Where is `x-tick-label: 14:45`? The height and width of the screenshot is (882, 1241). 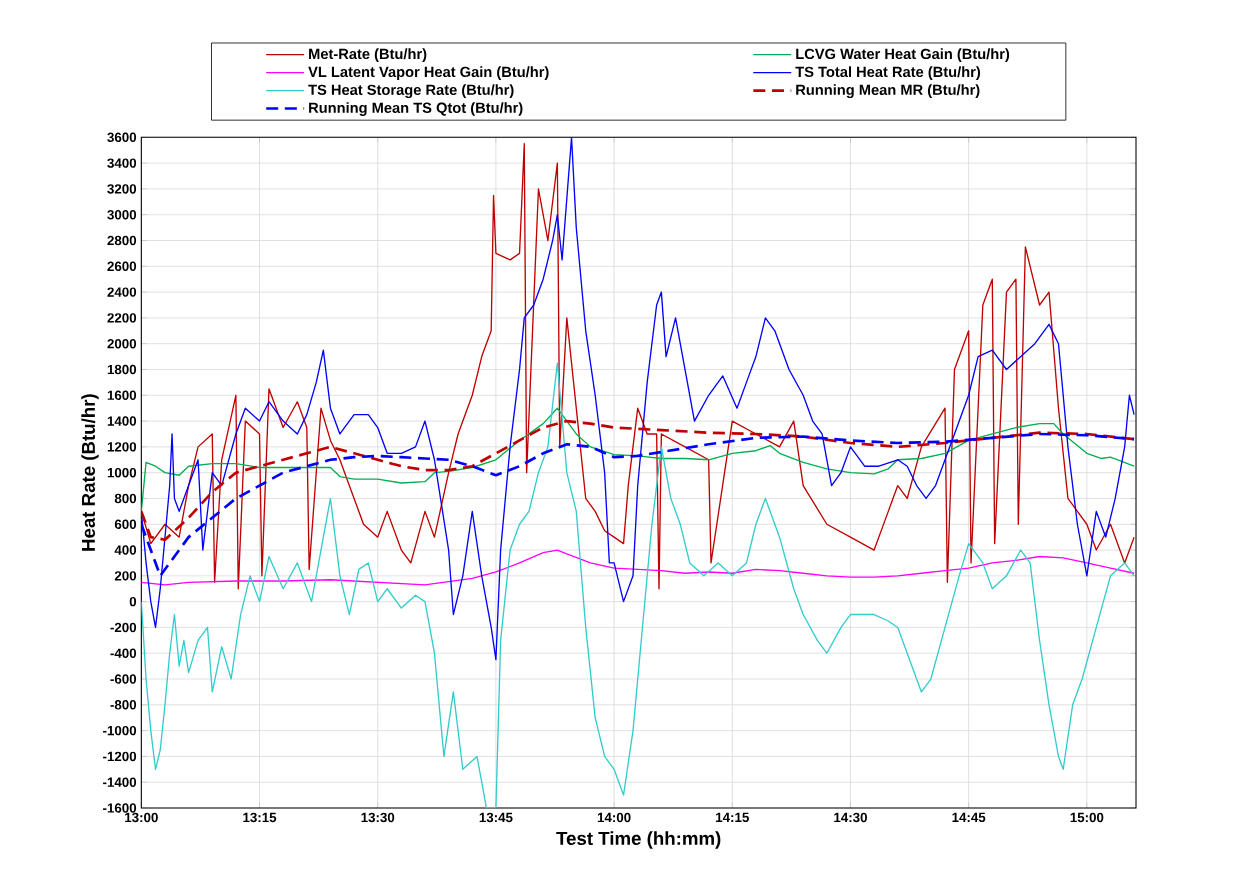 x-tick-label: 14:45 is located at coordinates (969, 817).